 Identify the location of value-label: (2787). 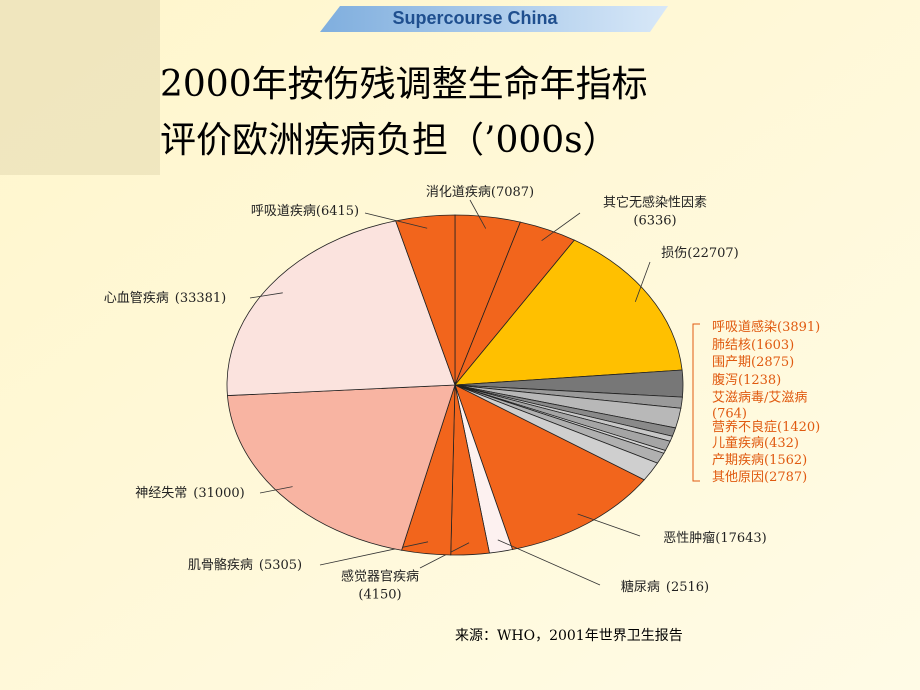
(785, 477).